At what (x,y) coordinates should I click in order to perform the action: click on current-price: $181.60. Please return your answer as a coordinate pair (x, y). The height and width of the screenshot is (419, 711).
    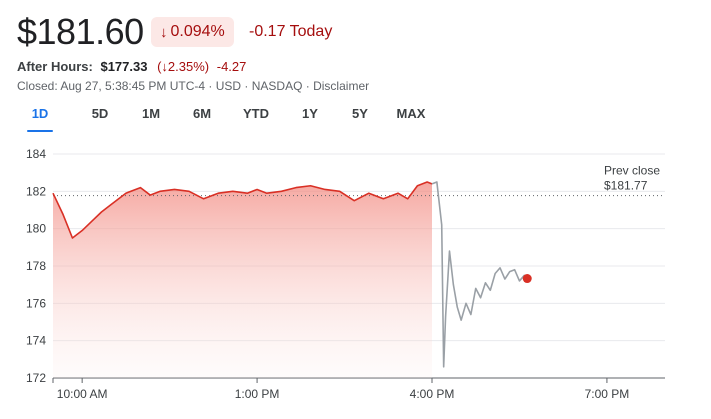
    Looking at the image, I should click on (80, 31).